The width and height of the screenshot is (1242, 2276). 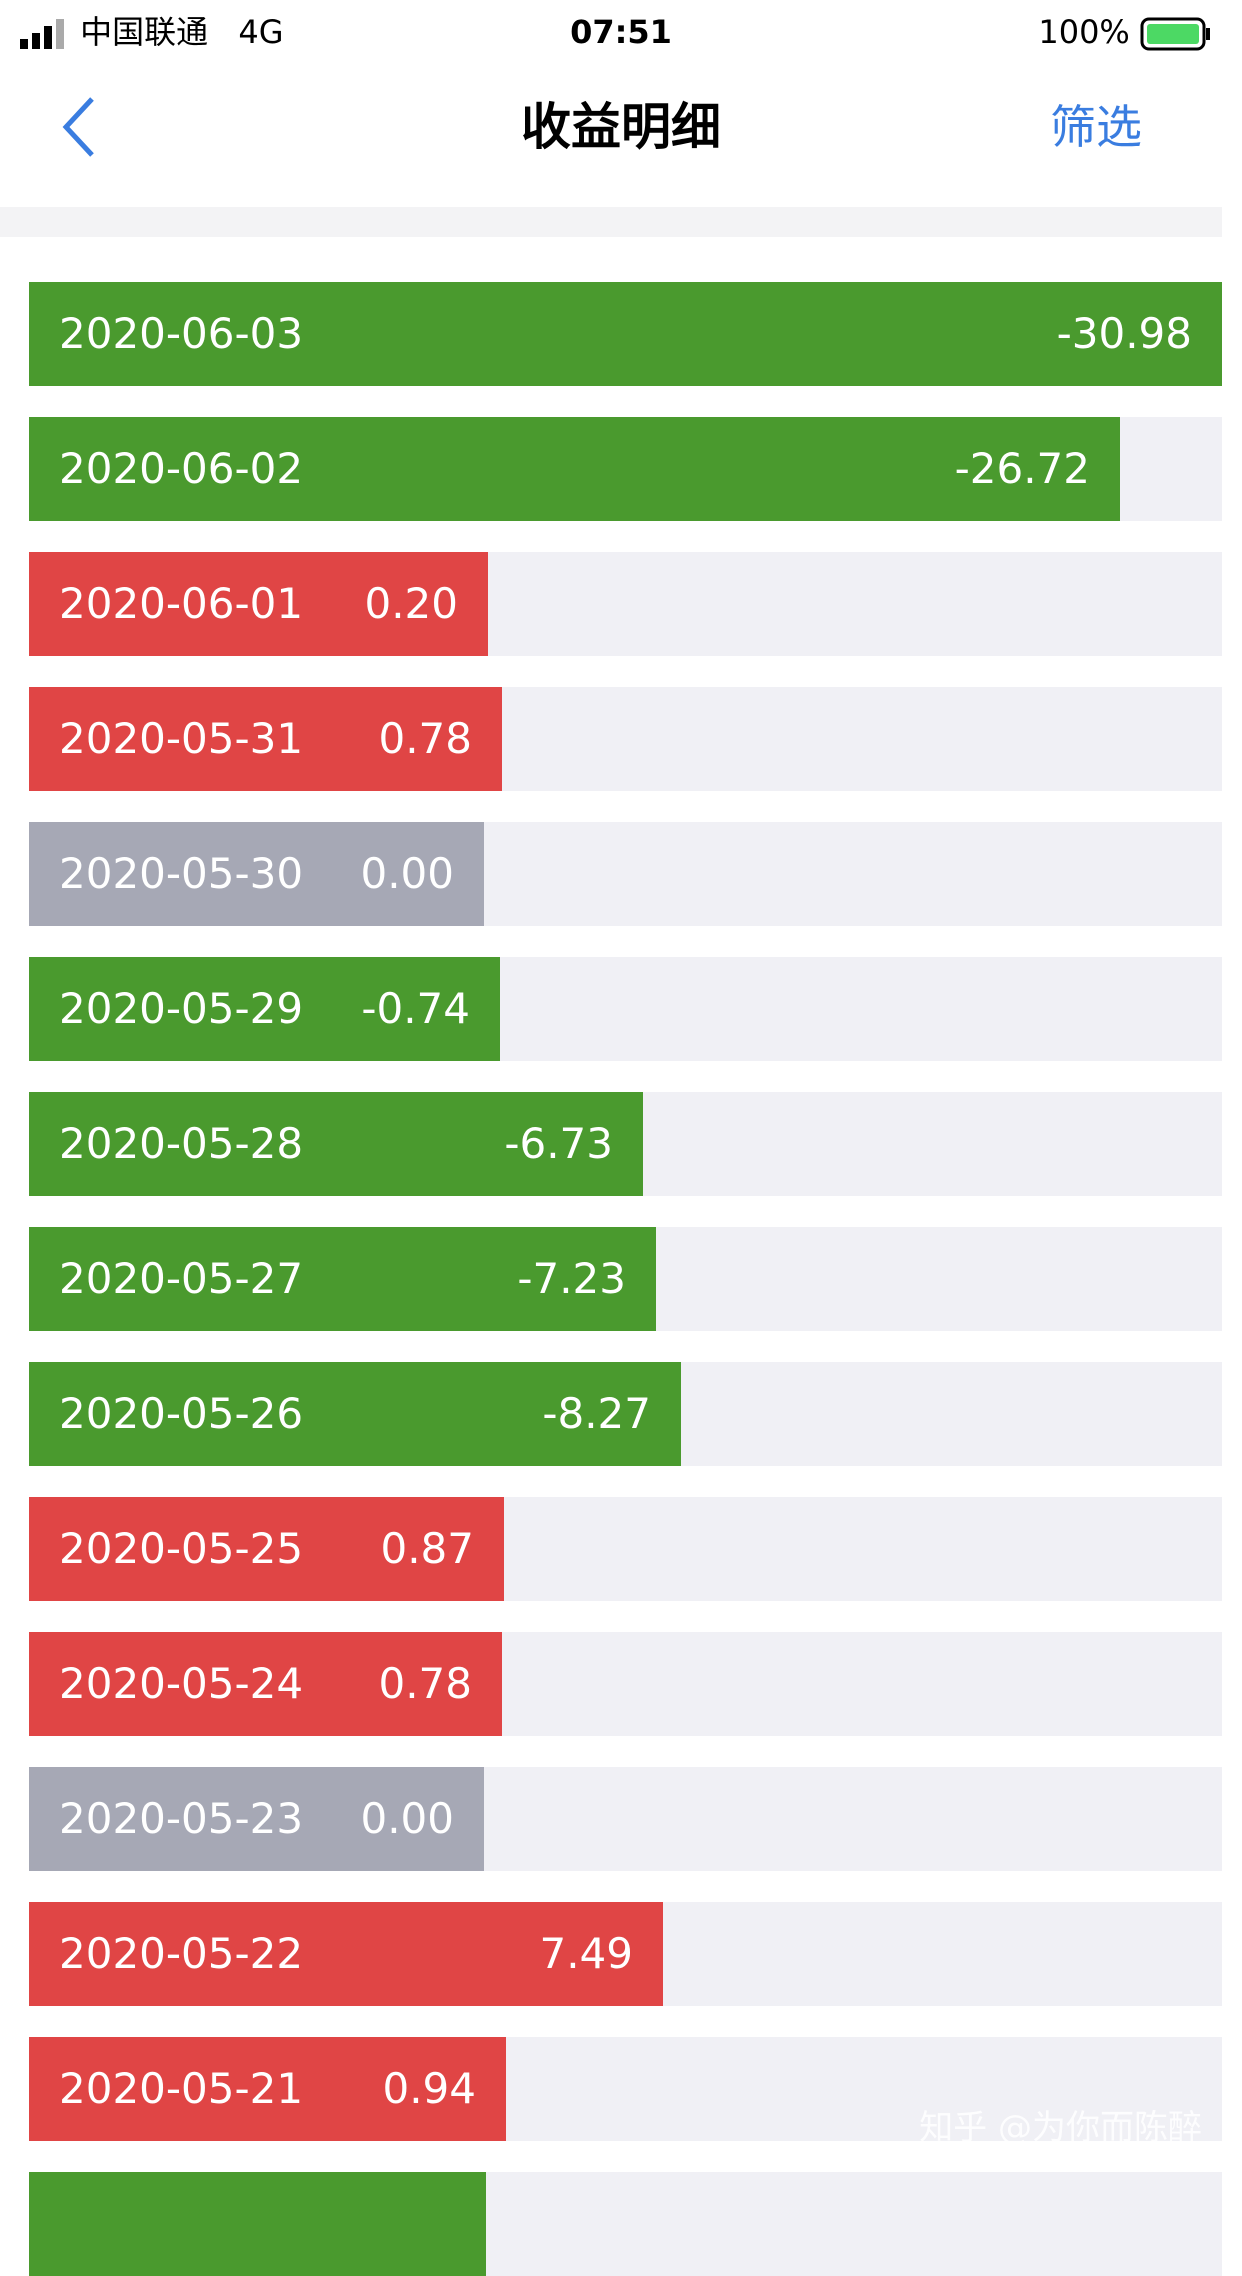 What do you see at coordinates (336, 1144) in the screenshot?
I see `row-bar: 2020-05-28 -6.73` at bounding box center [336, 1144].